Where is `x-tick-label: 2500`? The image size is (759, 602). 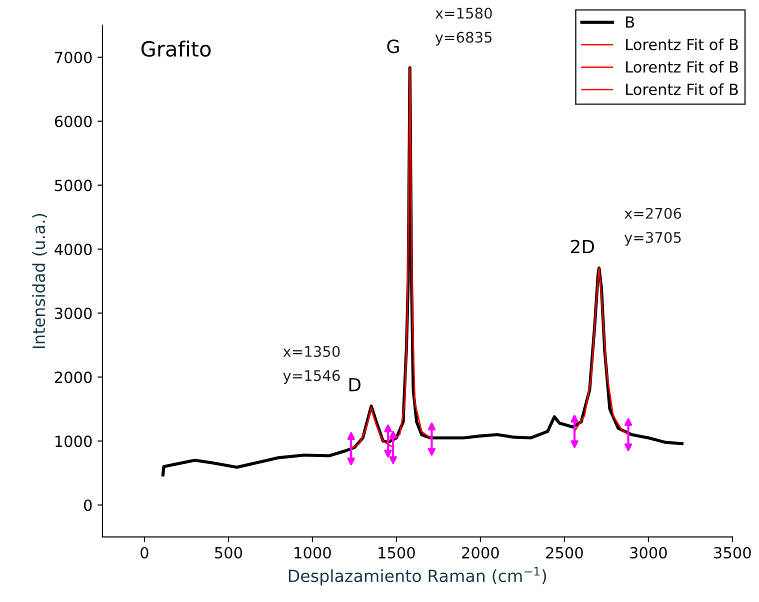 x-tick-label: 2500 is located at coordinates (564, 552).